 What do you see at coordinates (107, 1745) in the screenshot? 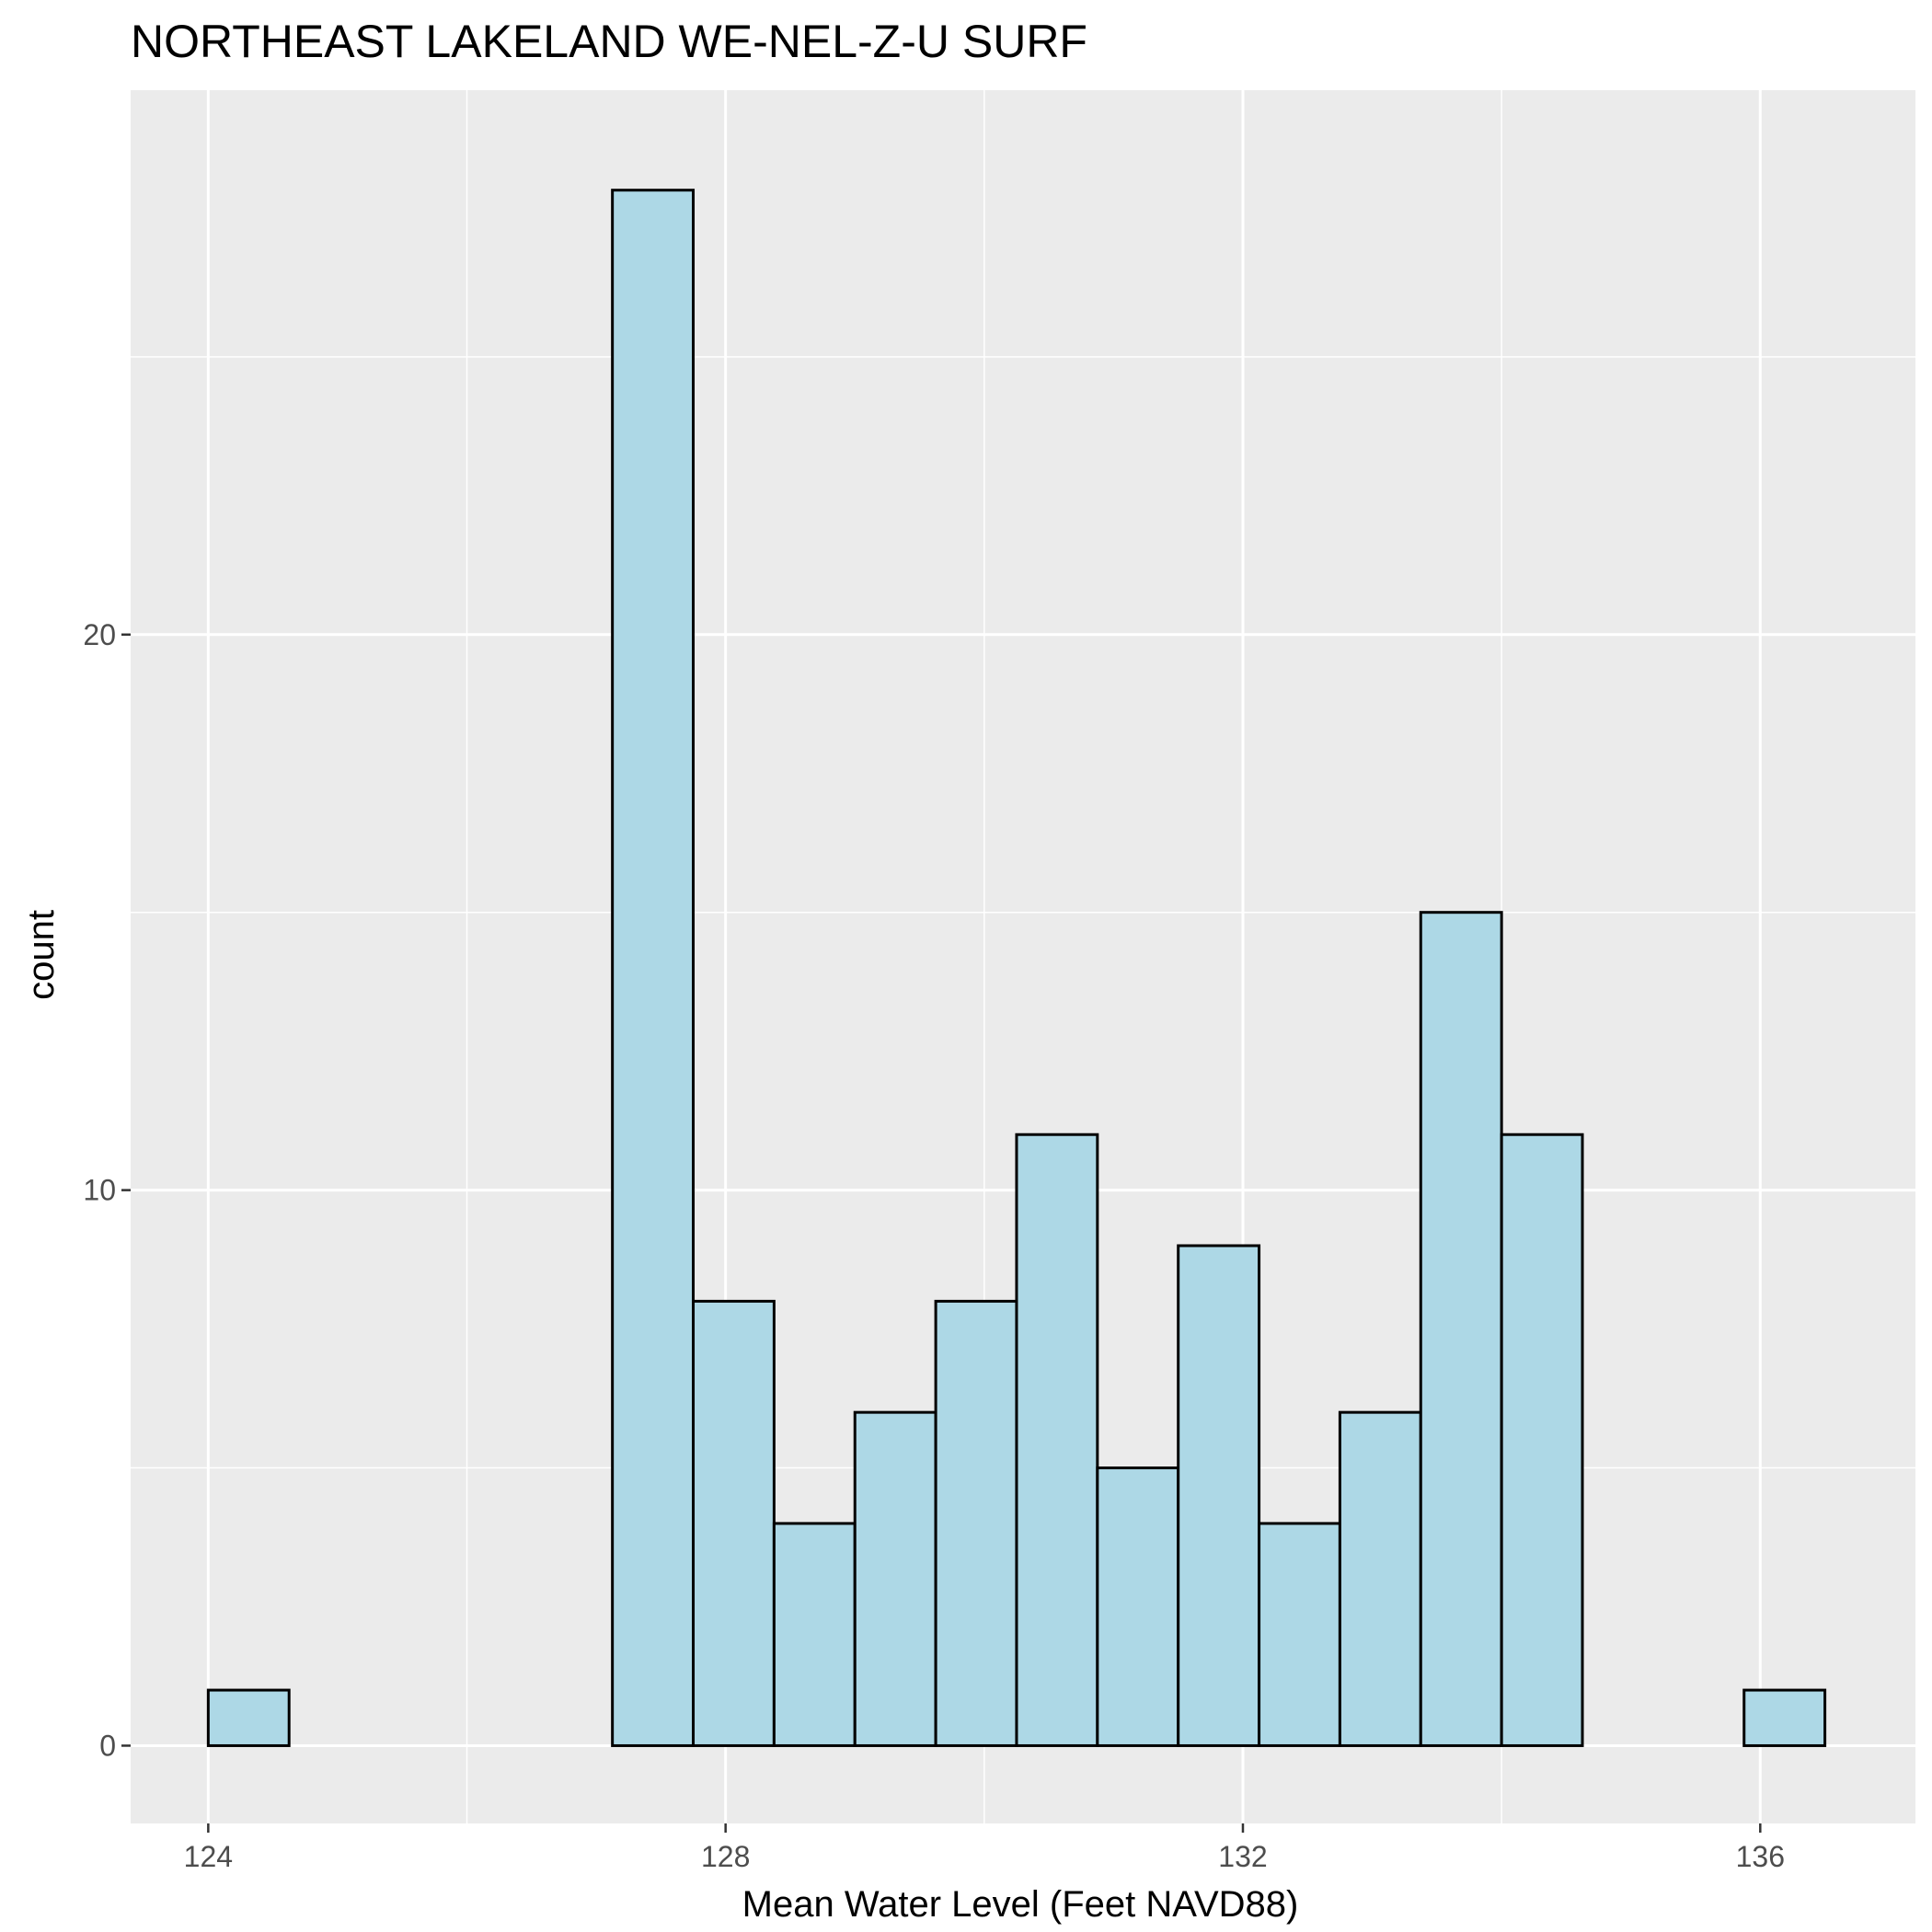
I see `y-tick-label: 0` at bounding box center [107, 1745].